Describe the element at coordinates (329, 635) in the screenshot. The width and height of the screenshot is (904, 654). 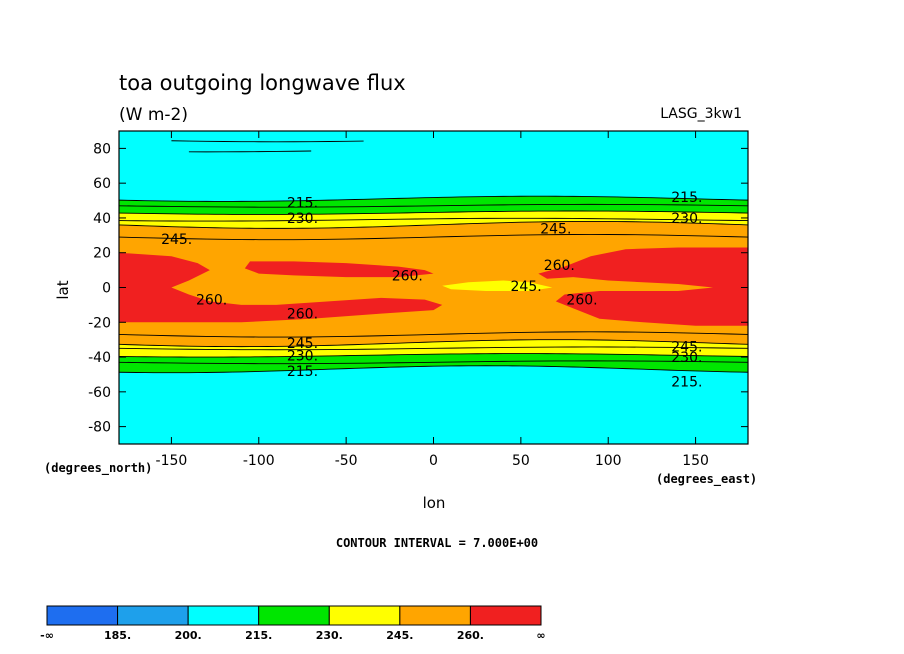
I see `colorbar-label: 230.` at that location.